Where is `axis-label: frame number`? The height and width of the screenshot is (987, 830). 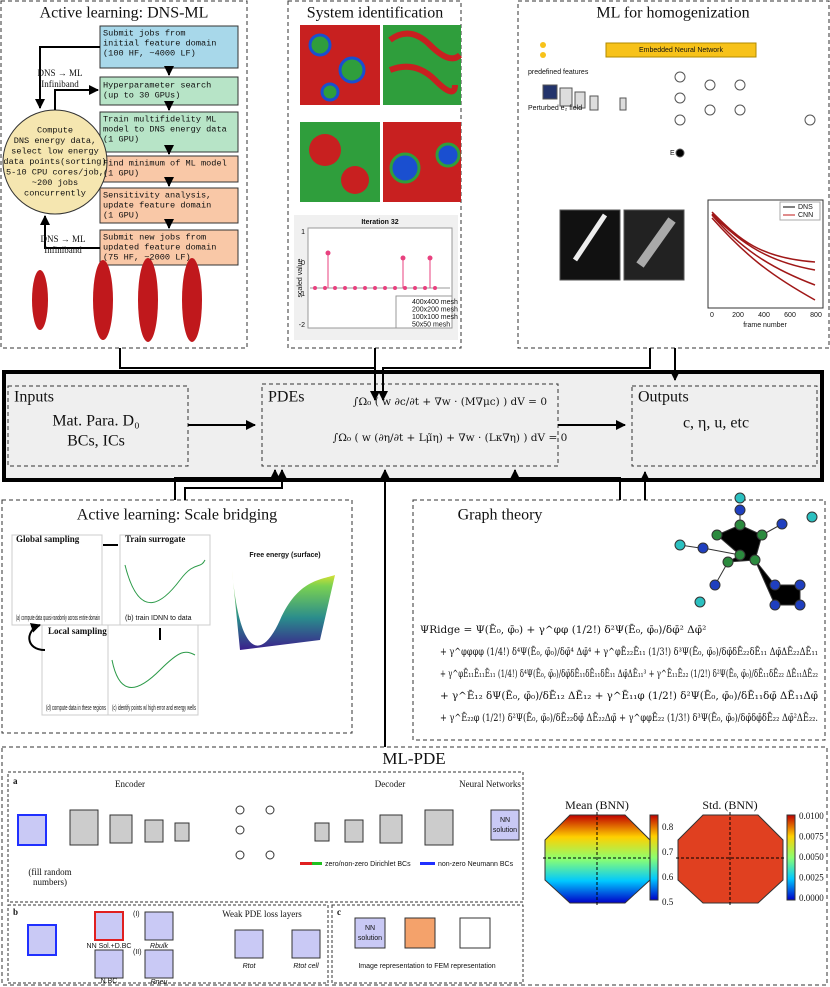 axis-label: frame number is located at coordinates (765, 325).